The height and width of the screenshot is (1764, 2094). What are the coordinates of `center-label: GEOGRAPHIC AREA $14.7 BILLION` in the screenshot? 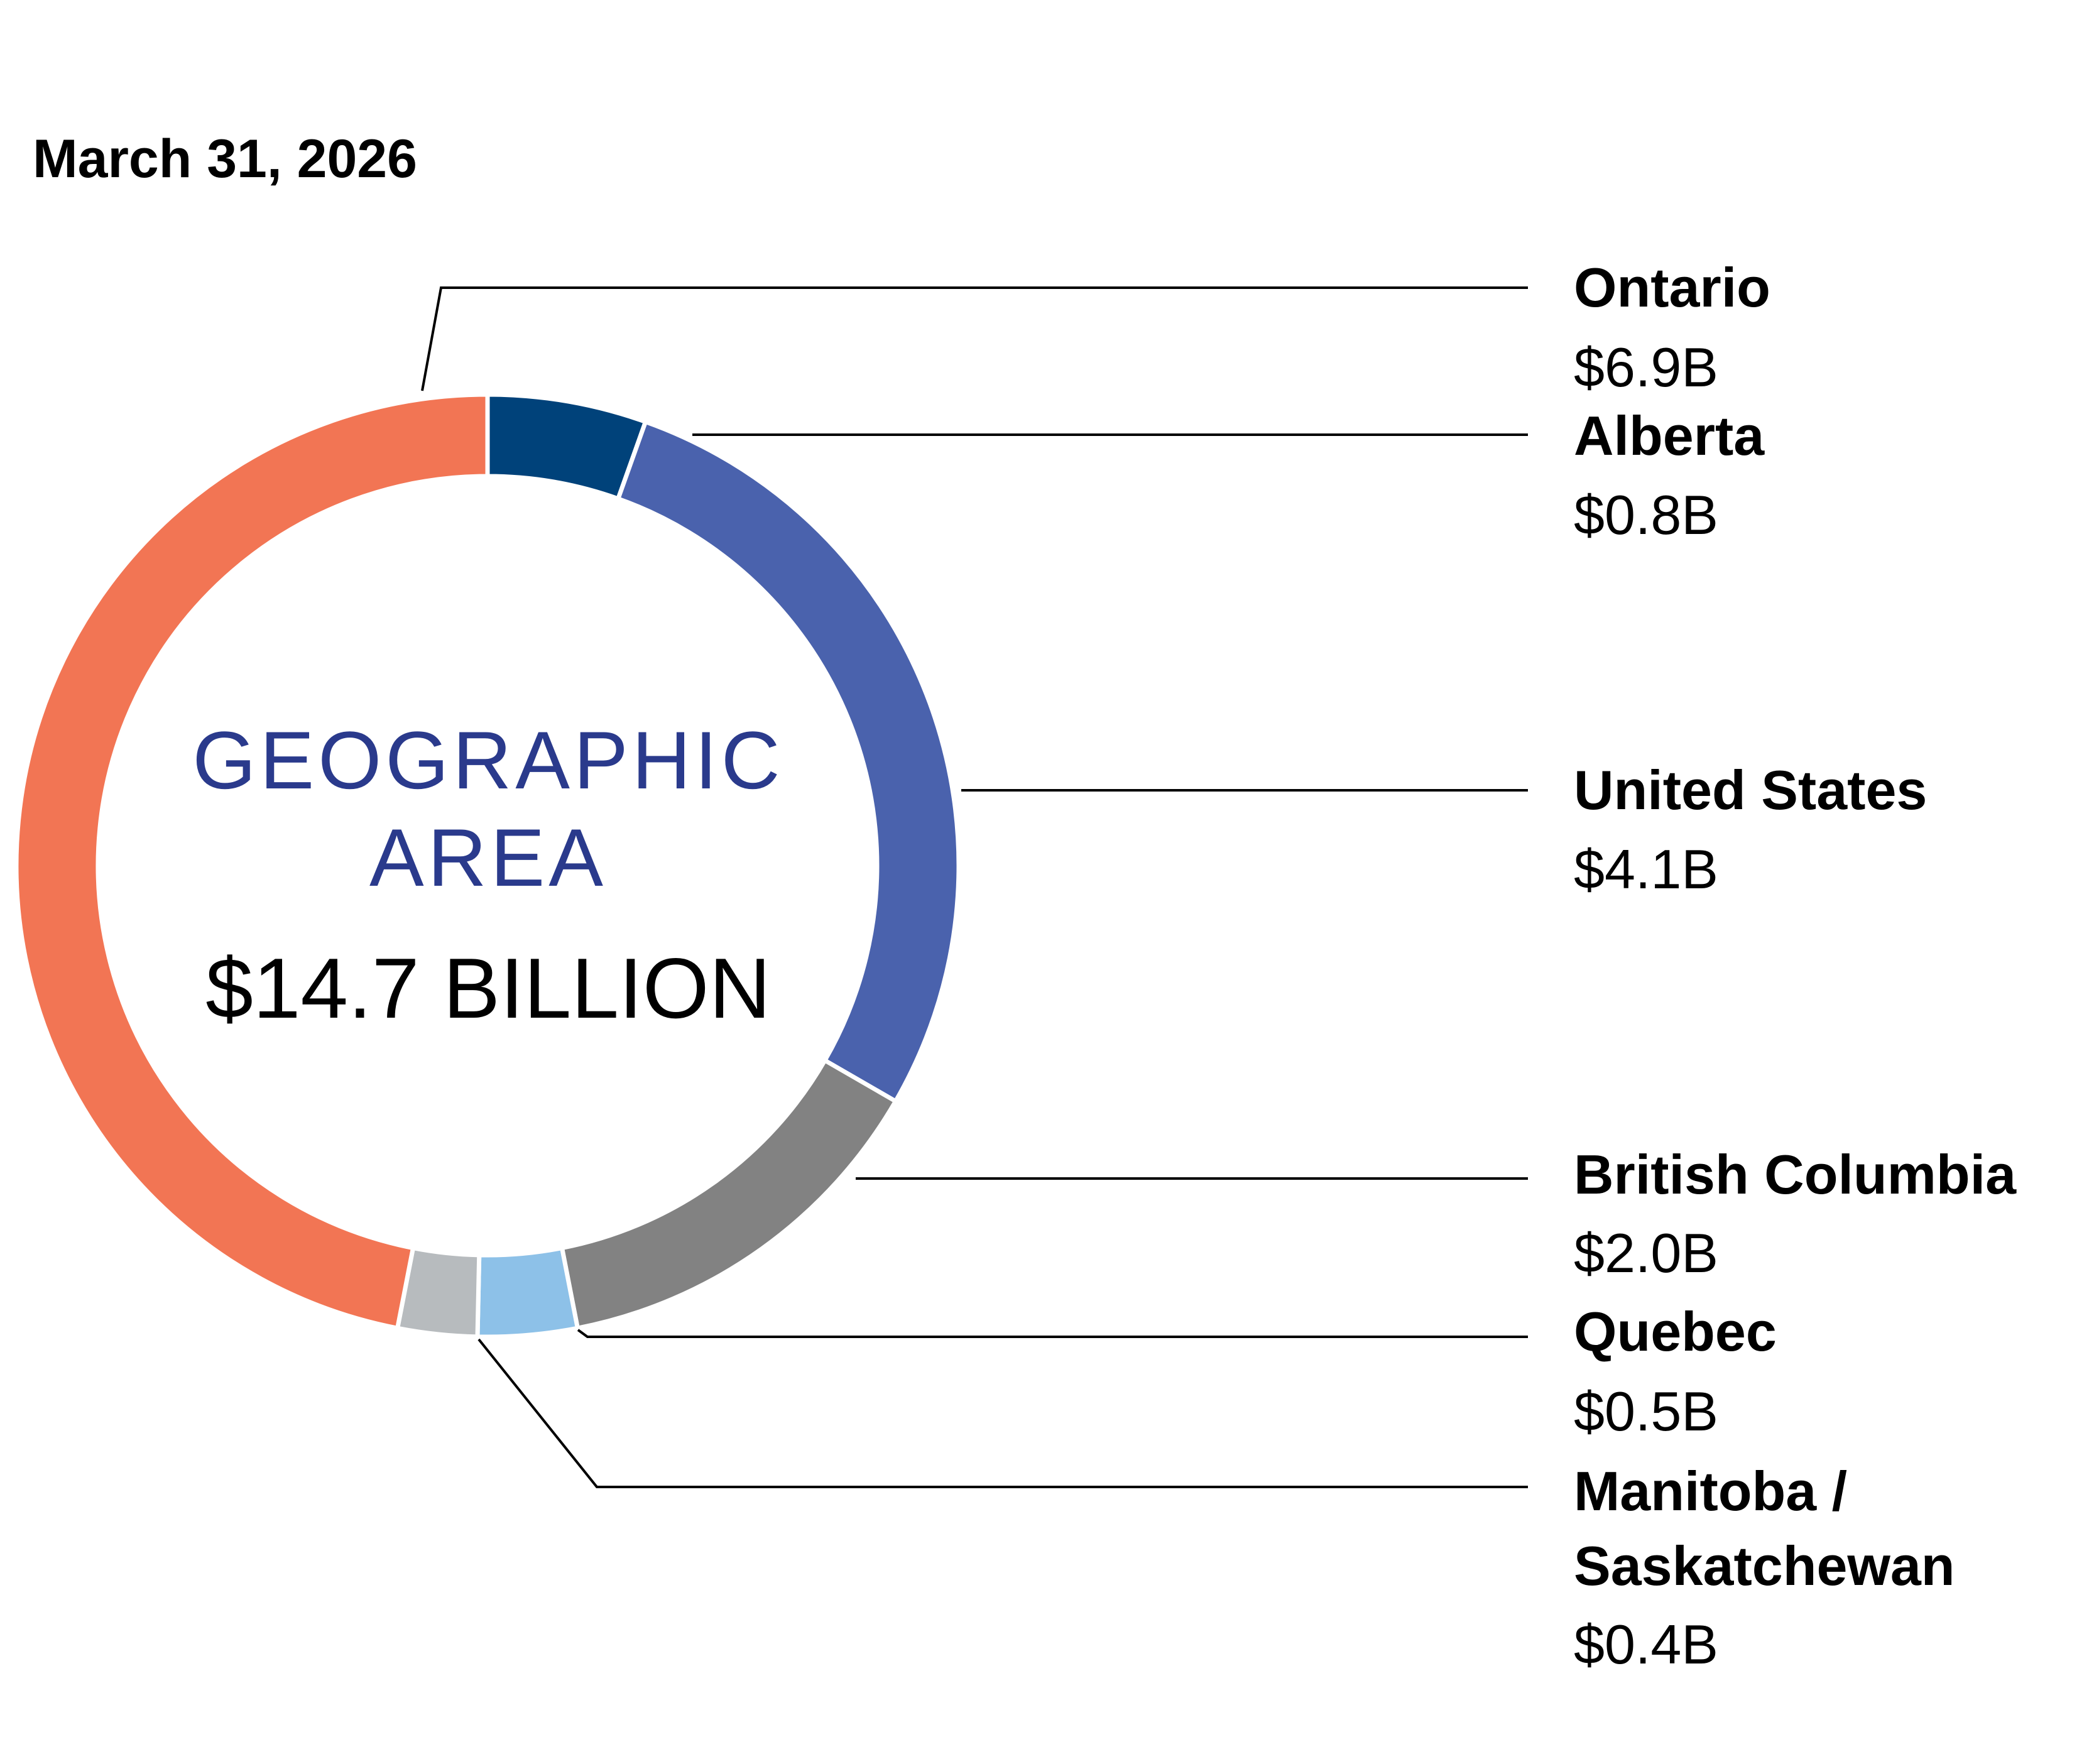 It's located at (487, 875).